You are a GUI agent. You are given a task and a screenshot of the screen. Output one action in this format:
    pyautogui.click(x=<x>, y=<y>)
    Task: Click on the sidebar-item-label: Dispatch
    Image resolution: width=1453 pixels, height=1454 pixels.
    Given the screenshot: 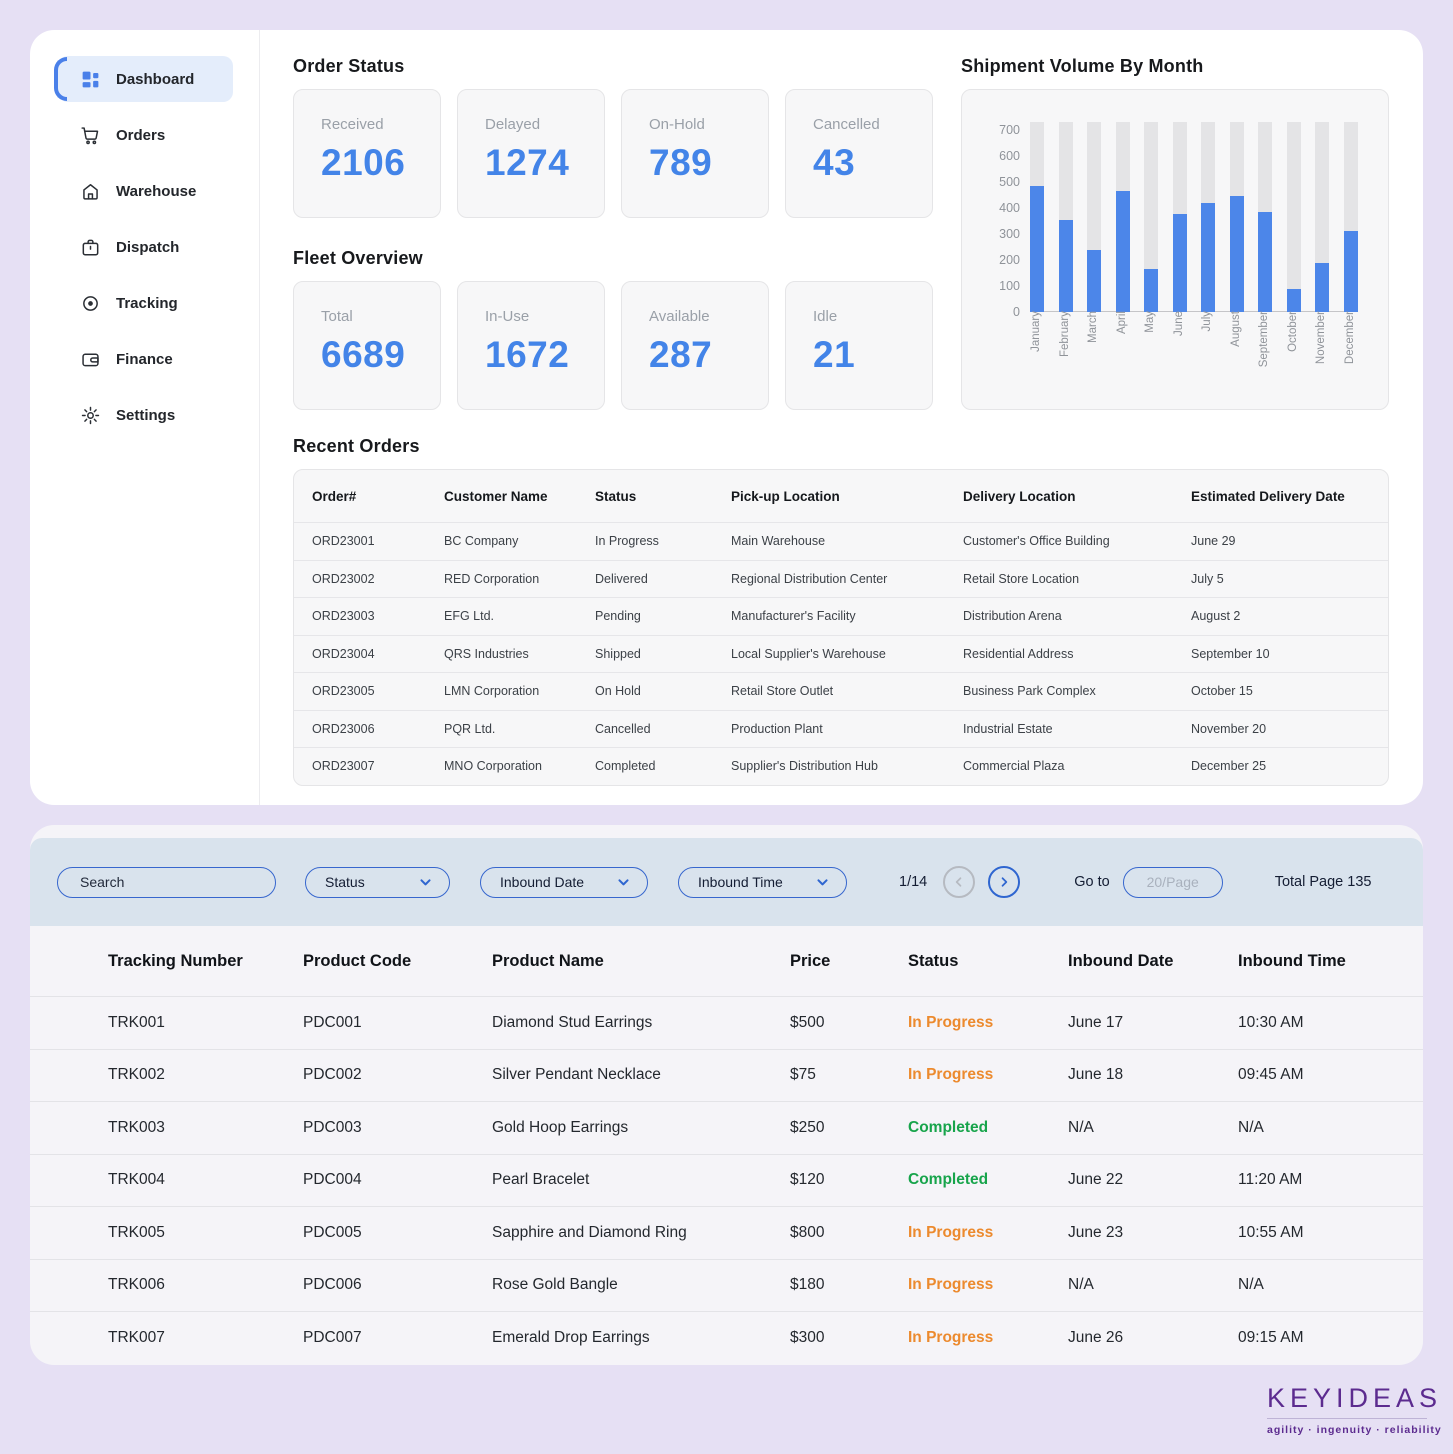 What is the action you would take?
    pyautogui.click(x=148, y=247)
    